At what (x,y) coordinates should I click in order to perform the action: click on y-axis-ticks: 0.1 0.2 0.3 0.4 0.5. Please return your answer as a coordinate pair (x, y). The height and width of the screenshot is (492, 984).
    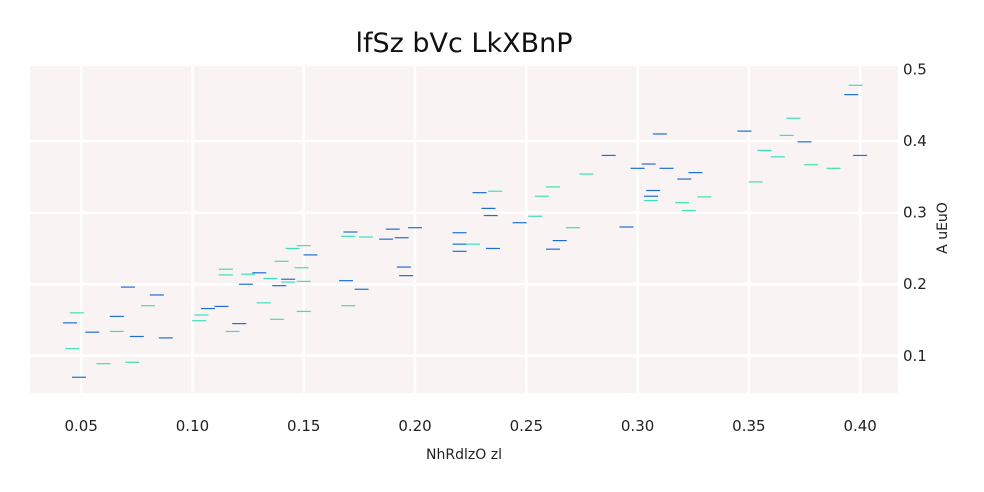
    Looking at the image, I should click on (915, 213).